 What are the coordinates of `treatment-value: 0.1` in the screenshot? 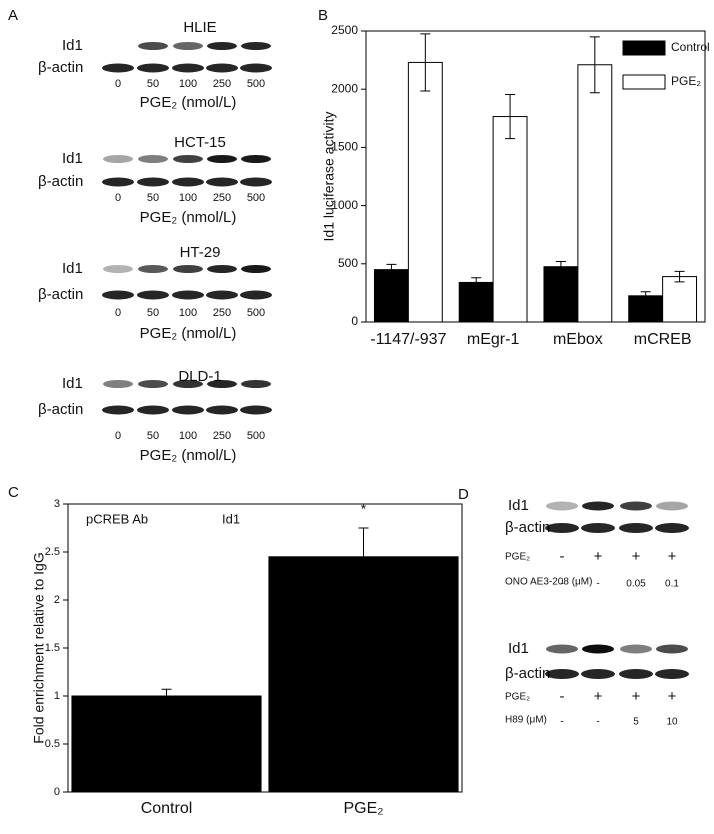 It's located at (672, 584).